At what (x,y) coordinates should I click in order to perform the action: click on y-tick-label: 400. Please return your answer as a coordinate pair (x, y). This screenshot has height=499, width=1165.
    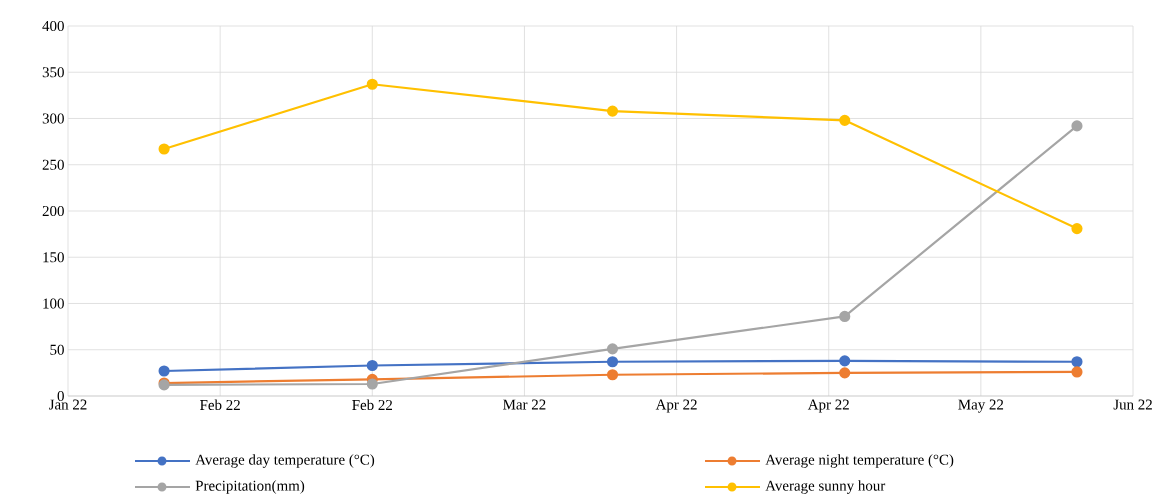
    Looking at the image, I should click on (53, 26).